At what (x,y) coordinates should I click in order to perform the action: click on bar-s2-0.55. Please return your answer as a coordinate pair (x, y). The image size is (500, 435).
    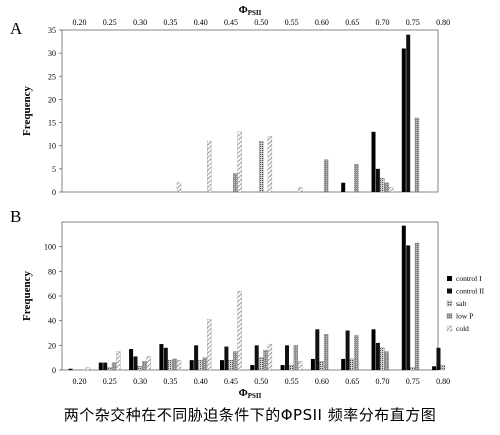
    Looking at the image, I should click on (287, 357).